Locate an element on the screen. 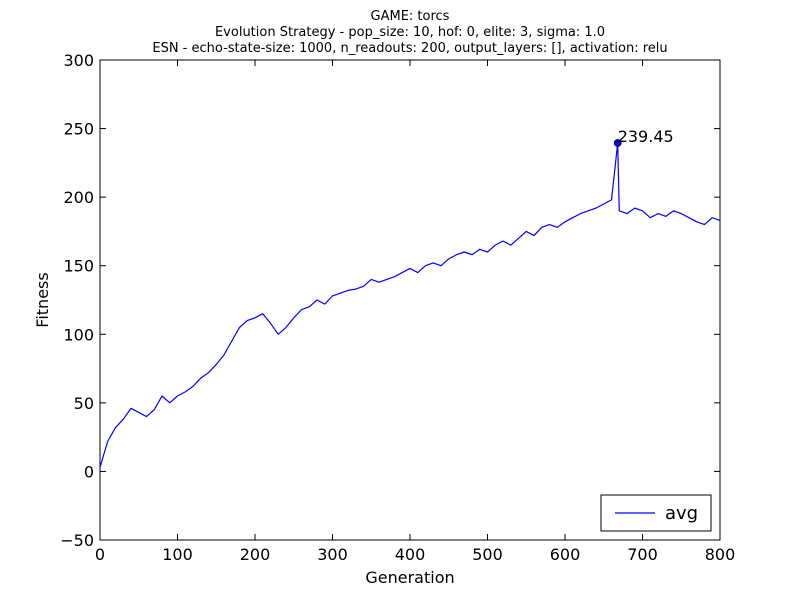 This screenshot has width=800, height=600. max-point-label: 239.45 is located at coordinates (646, 136).